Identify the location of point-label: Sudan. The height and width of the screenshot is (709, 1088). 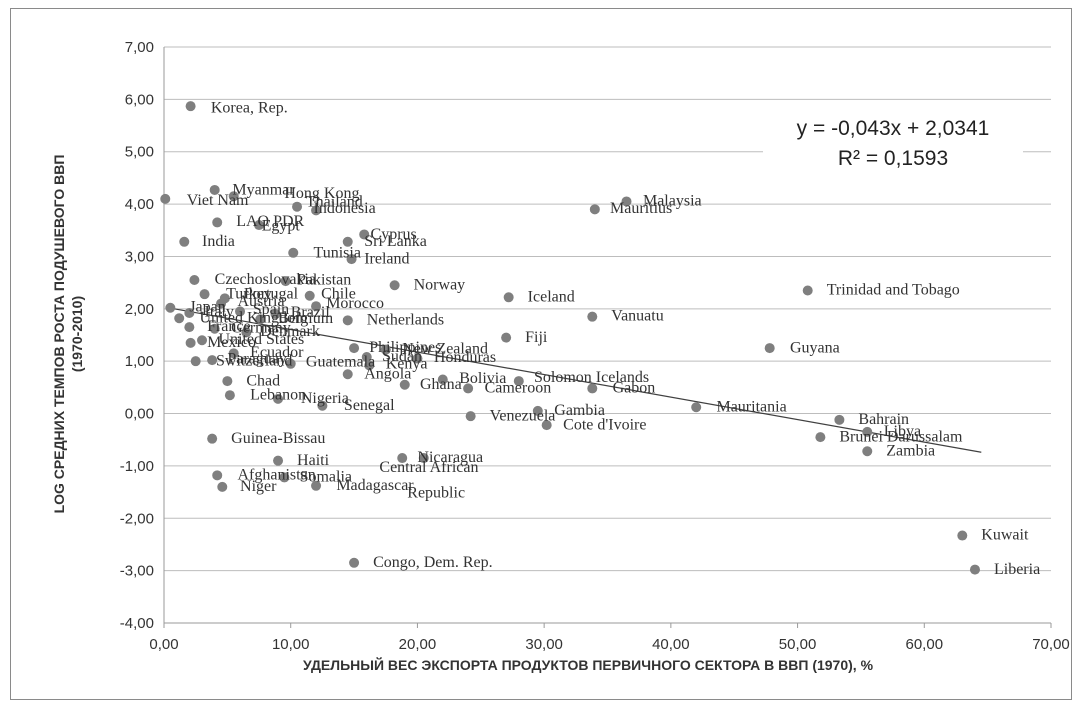
(402, 356).